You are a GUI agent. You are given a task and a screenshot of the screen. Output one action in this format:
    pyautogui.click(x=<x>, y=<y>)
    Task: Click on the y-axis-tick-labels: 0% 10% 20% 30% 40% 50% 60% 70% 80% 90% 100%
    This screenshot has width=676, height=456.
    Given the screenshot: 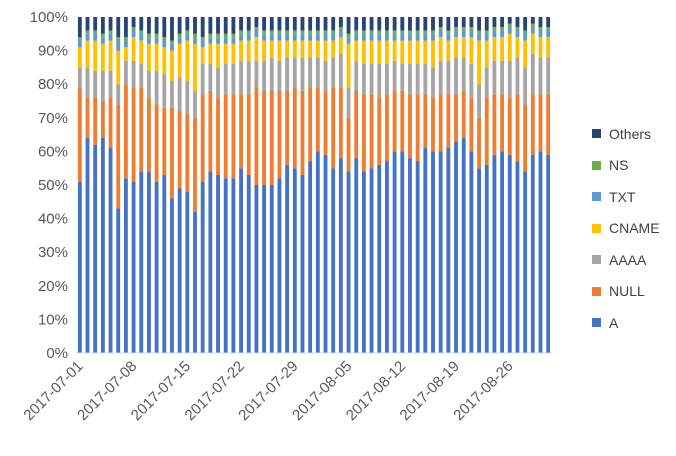 What is the action you would take?
    pyautogui.click(x=49, y=185)
    